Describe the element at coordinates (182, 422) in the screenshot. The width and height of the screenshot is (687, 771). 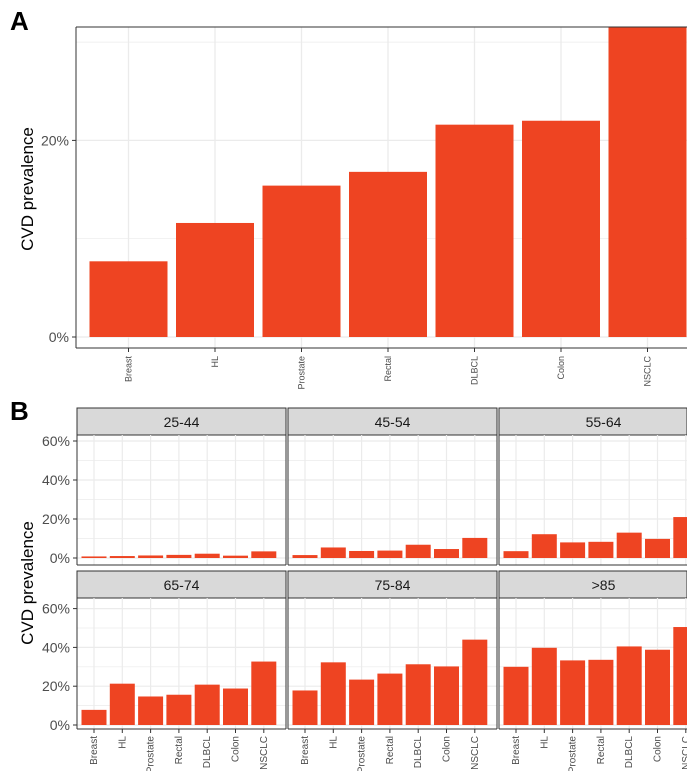
I see `facet-strip-label: 25-44` at that location.